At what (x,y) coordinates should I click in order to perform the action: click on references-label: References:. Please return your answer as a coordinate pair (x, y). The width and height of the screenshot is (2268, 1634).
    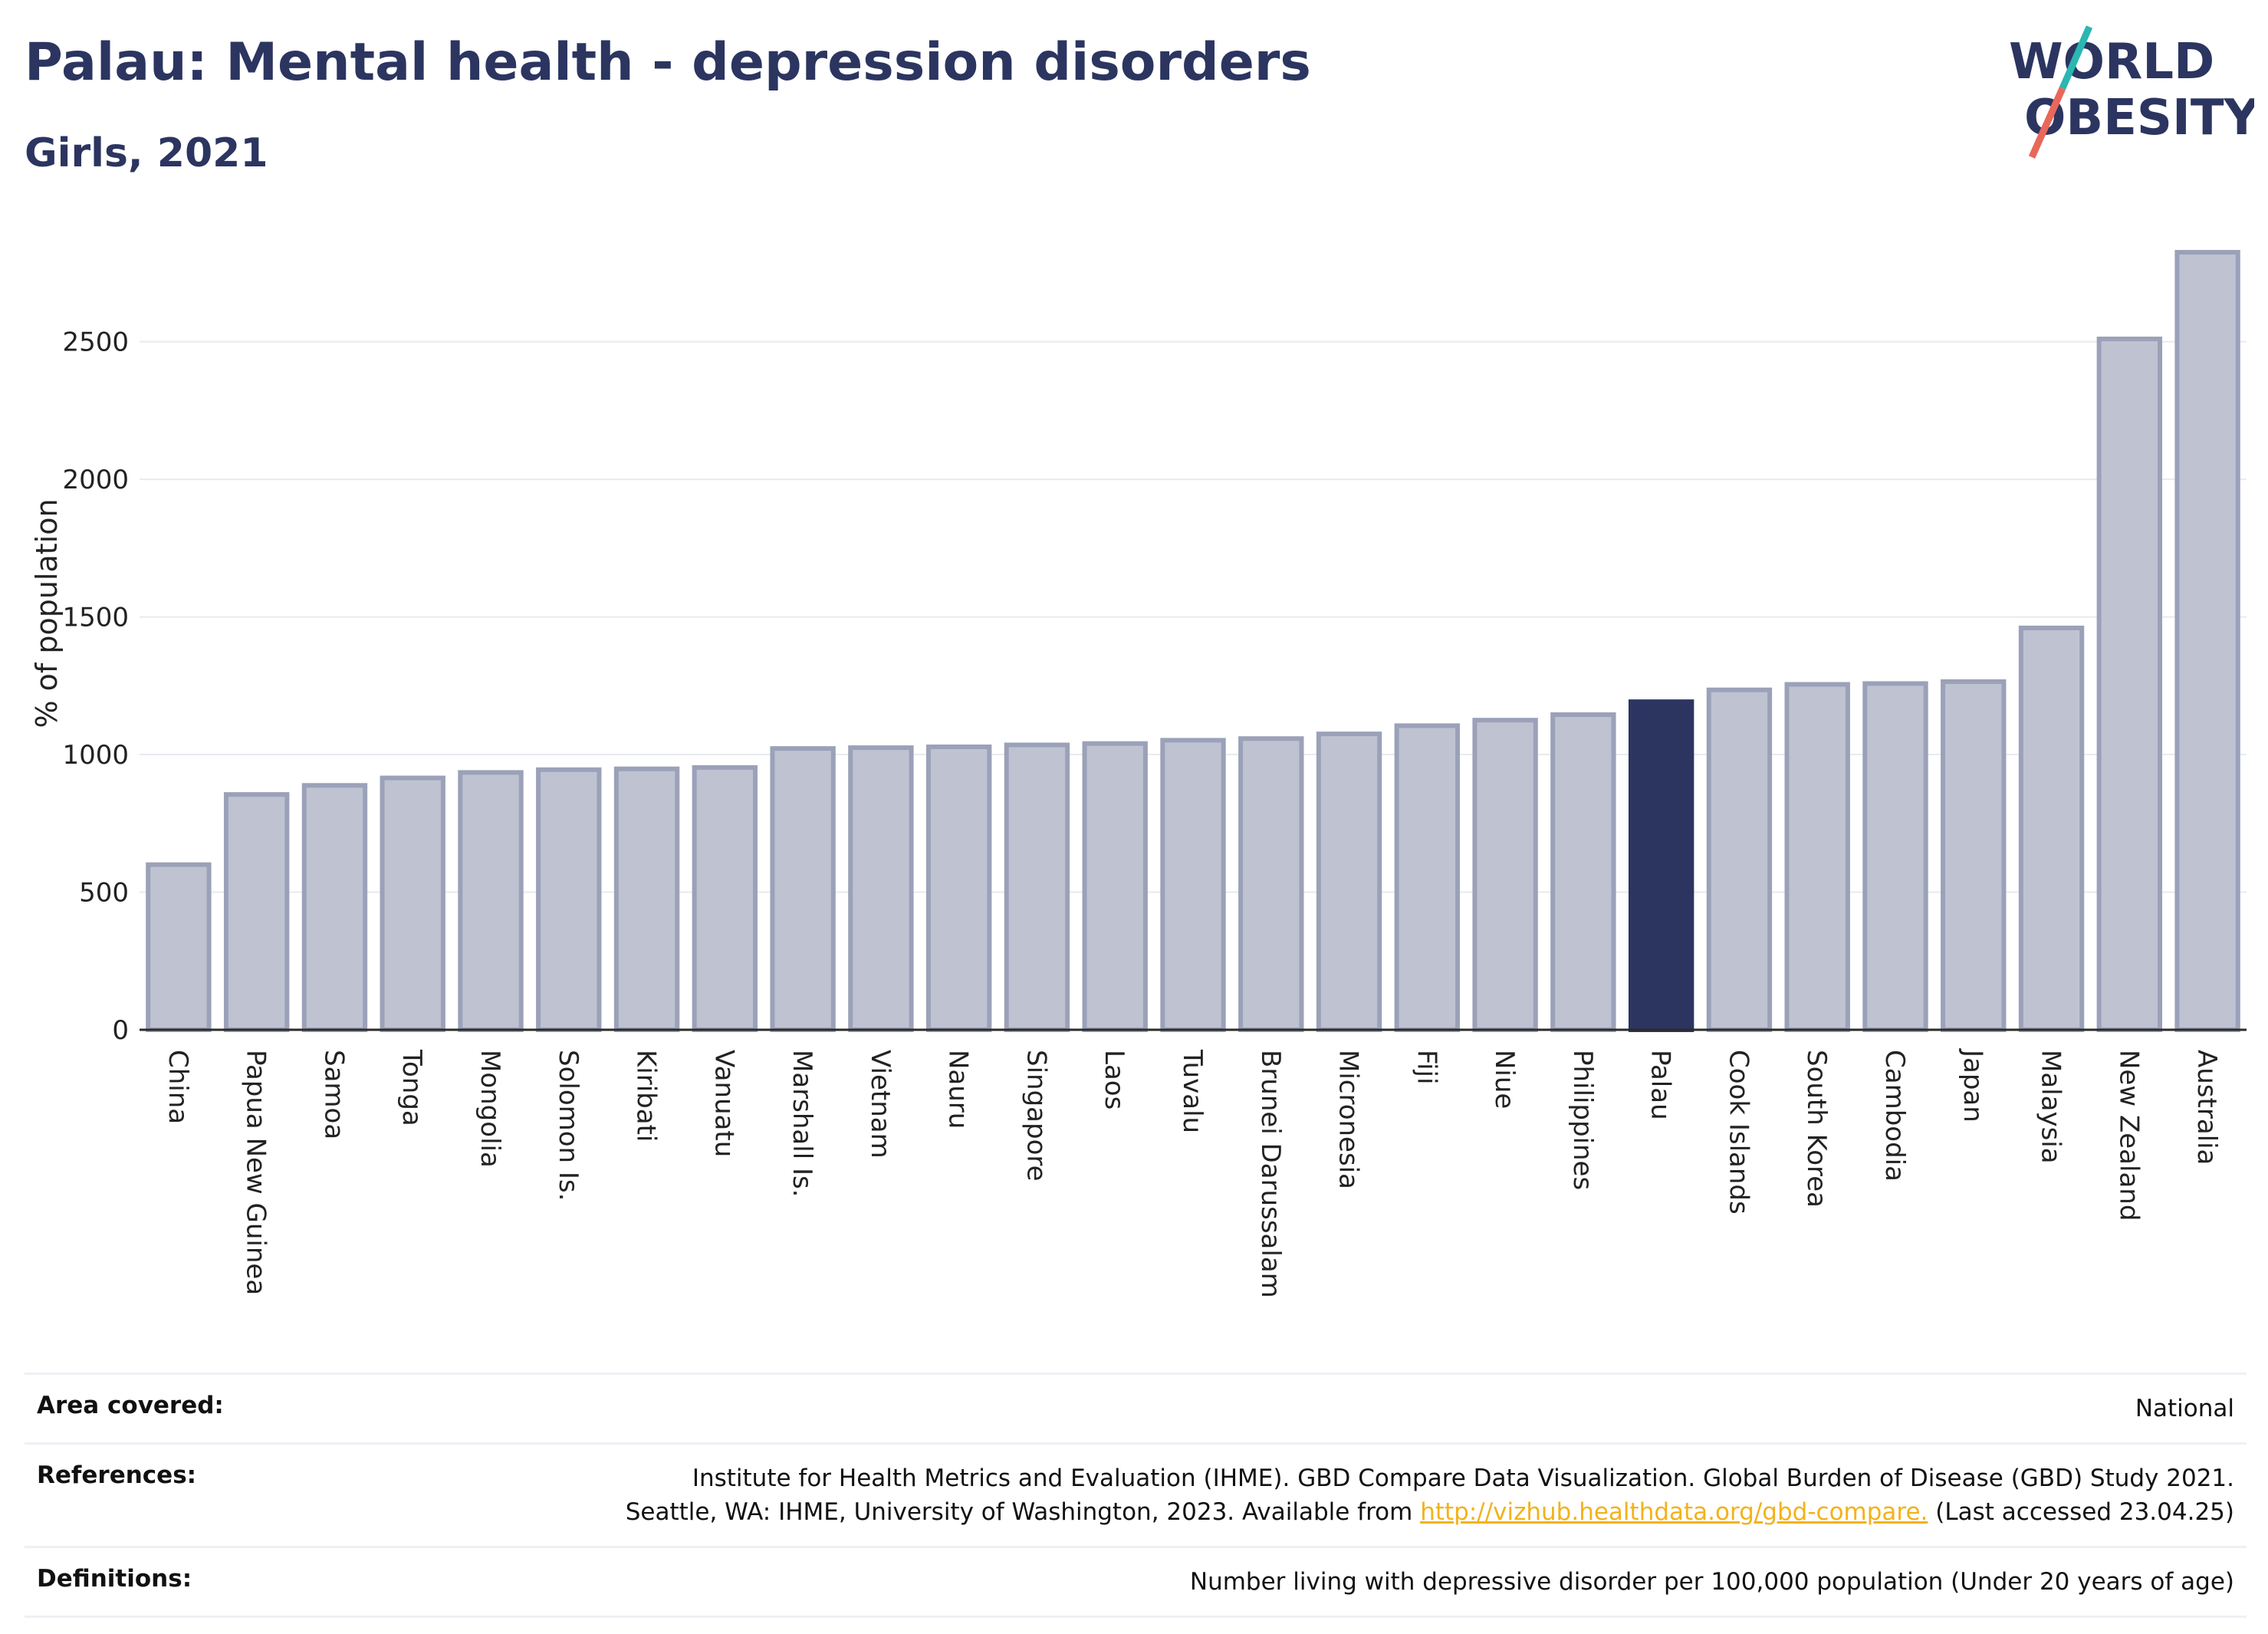
    Looking at the image, I should click on (117, 1475).